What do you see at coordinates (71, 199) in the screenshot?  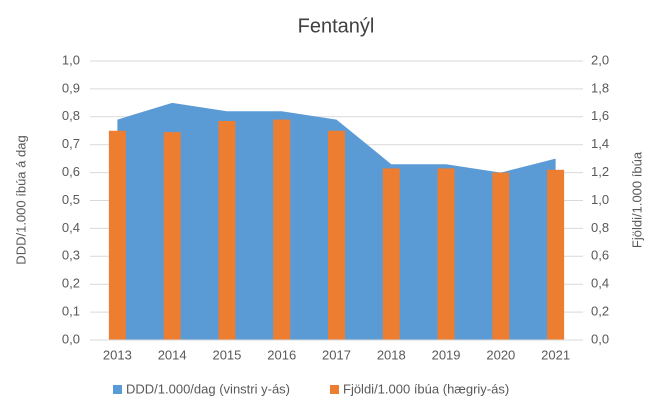 I see `y-tick-label: 0,5` at bounding box center [71, 199].